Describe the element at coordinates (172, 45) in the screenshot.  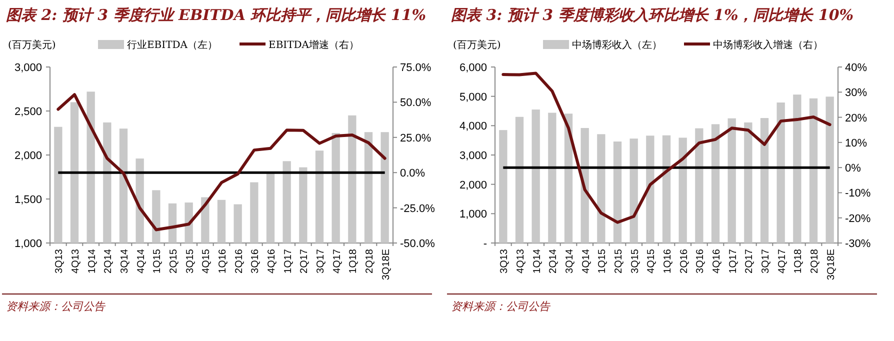
I see `legend-label: 行业EBITDA（左）` at that location.